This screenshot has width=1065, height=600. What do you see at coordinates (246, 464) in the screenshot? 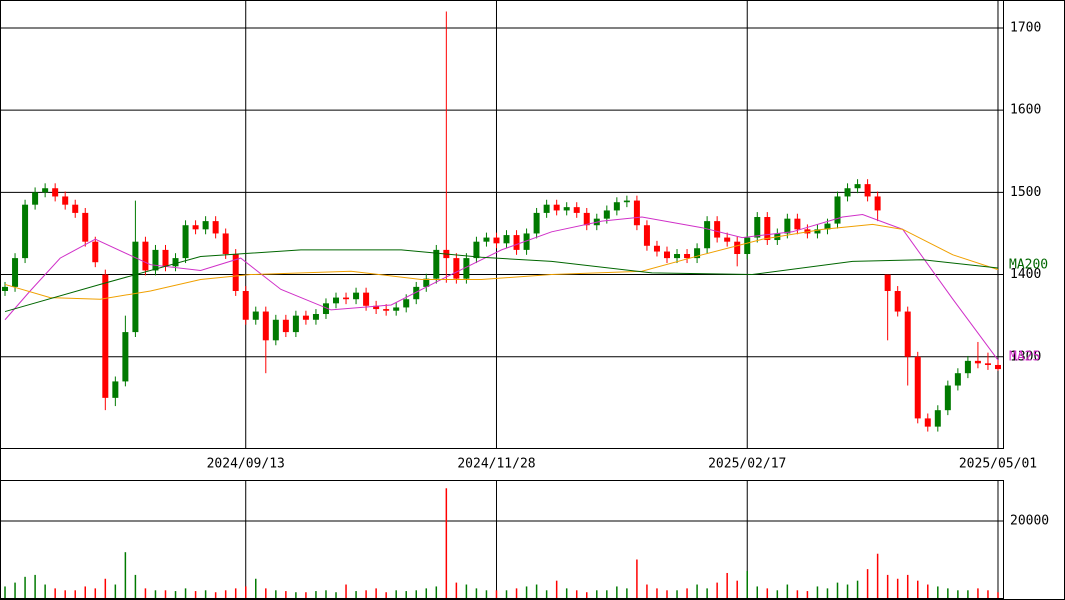
I see `x-tick-label: 2024/09/13` at bounding box center [246, 464].